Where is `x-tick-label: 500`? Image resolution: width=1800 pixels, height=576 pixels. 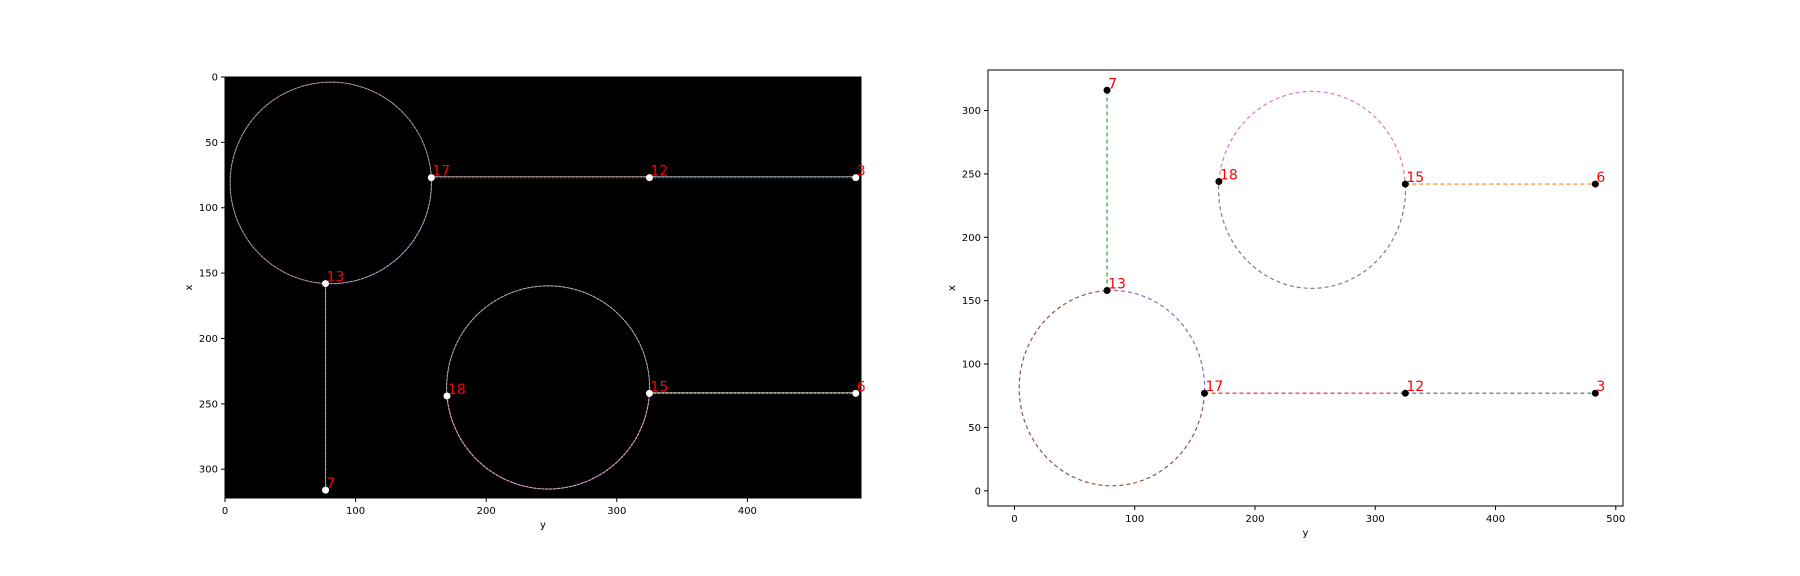 x-tick-label: 500 is located at coordinates (1615, 519).